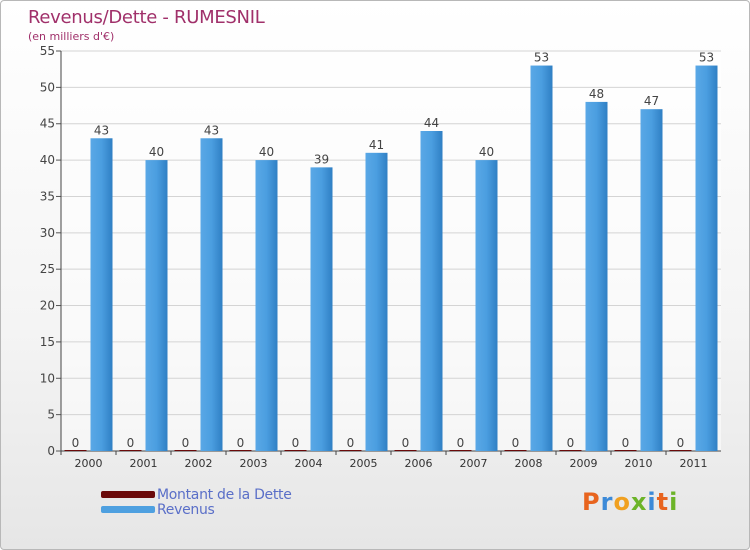  What do you see at coordinates (186, 509) in the screenshot?
I see `legend-label-revenus: Revenus` at bounding box center [186, 509].